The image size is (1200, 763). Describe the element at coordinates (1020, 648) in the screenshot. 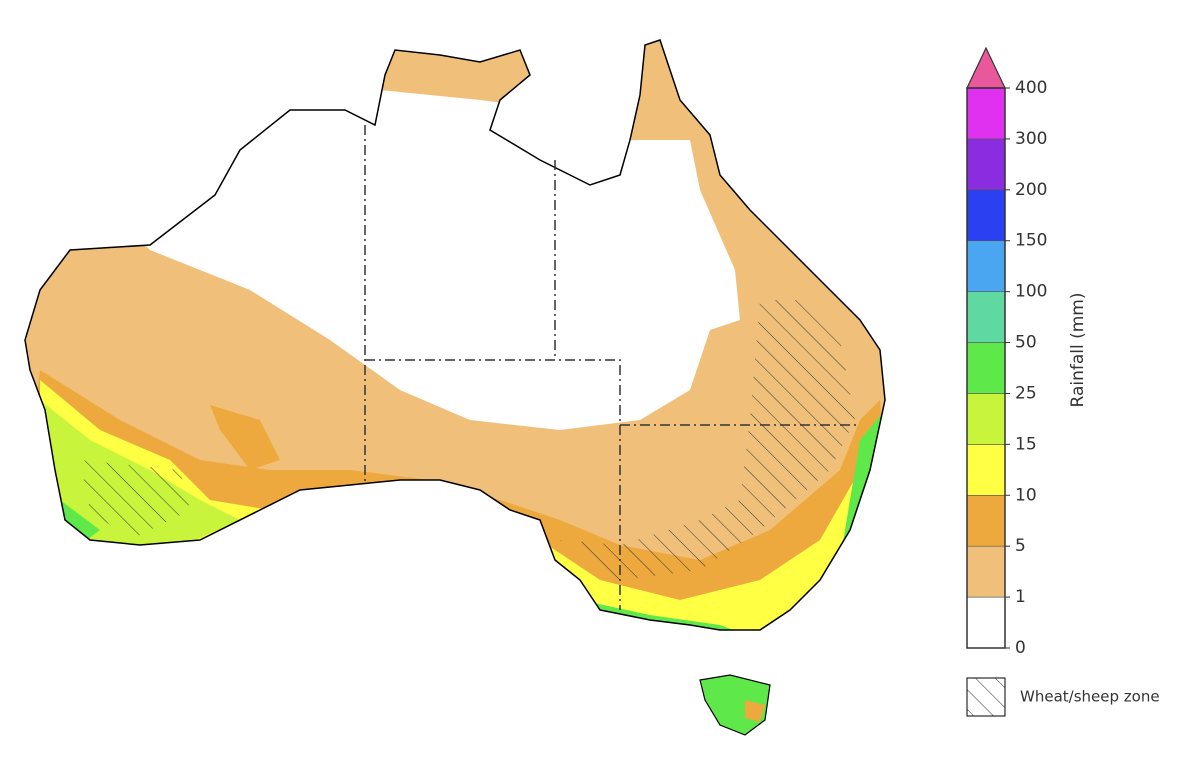

I see `colorbar-tick-label: 0` at that location.